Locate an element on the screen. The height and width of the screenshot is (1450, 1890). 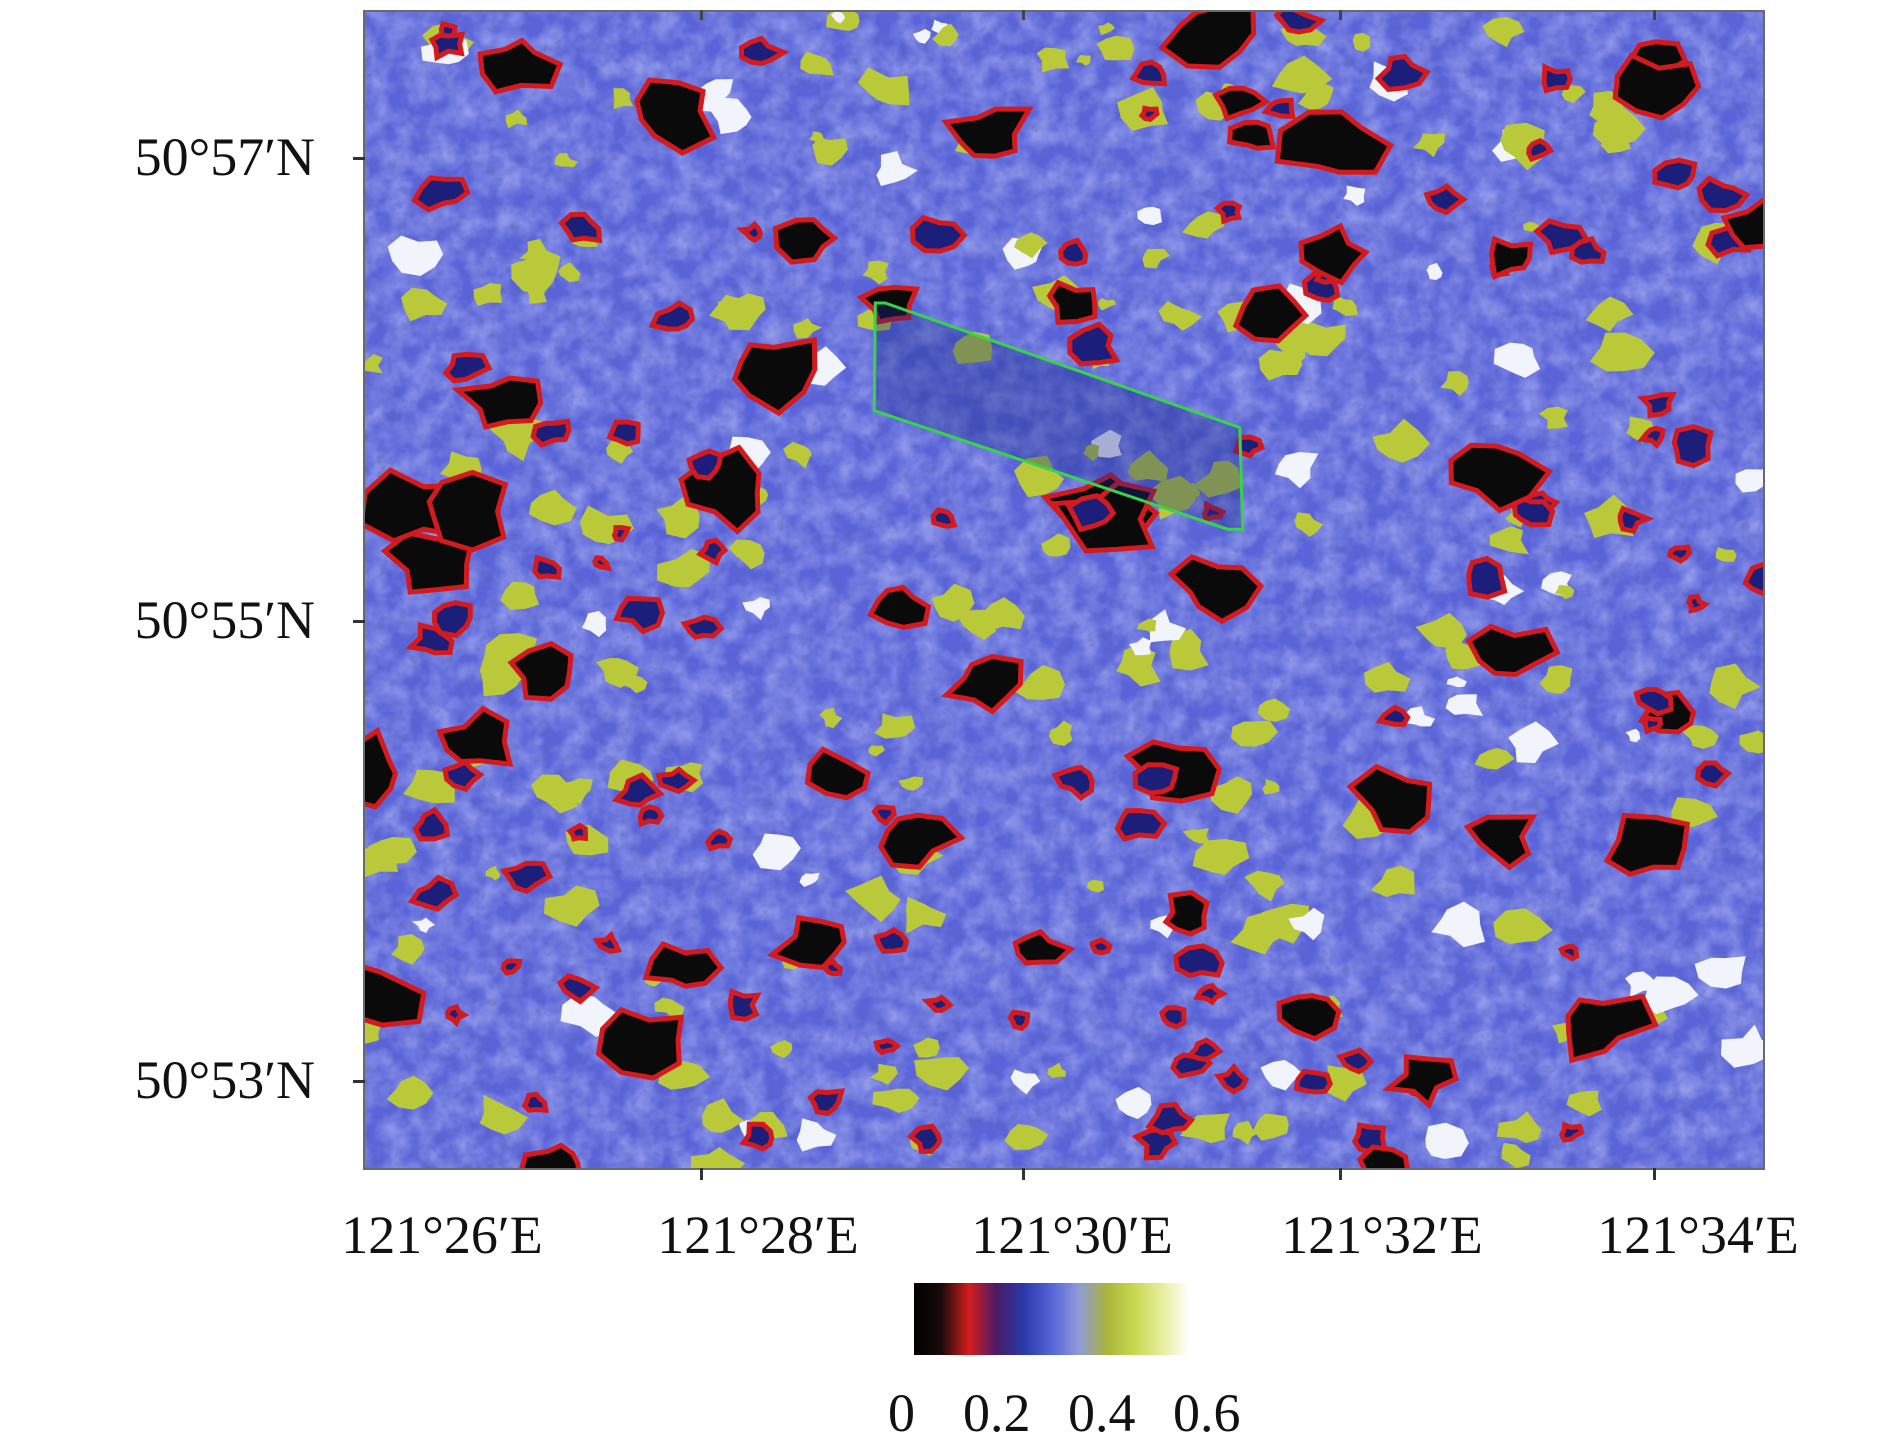
longitude-tick-top is located at coordinates (1023, 15).